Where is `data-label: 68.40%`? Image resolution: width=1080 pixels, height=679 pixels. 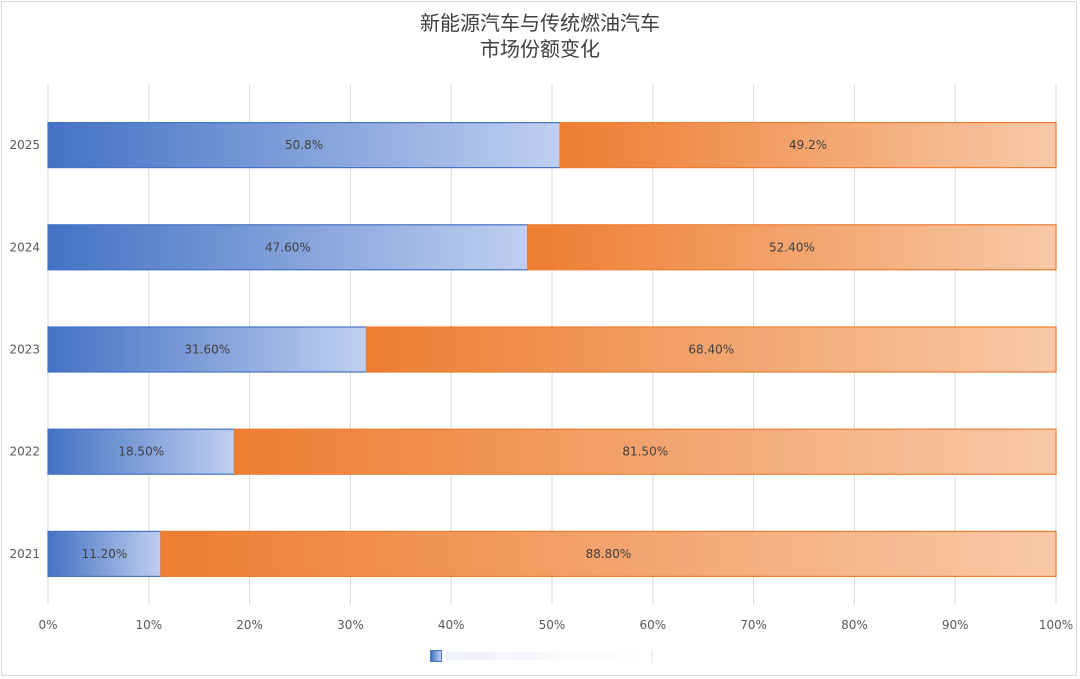 data-label: 68.40% is located at coordinates (711, 350).